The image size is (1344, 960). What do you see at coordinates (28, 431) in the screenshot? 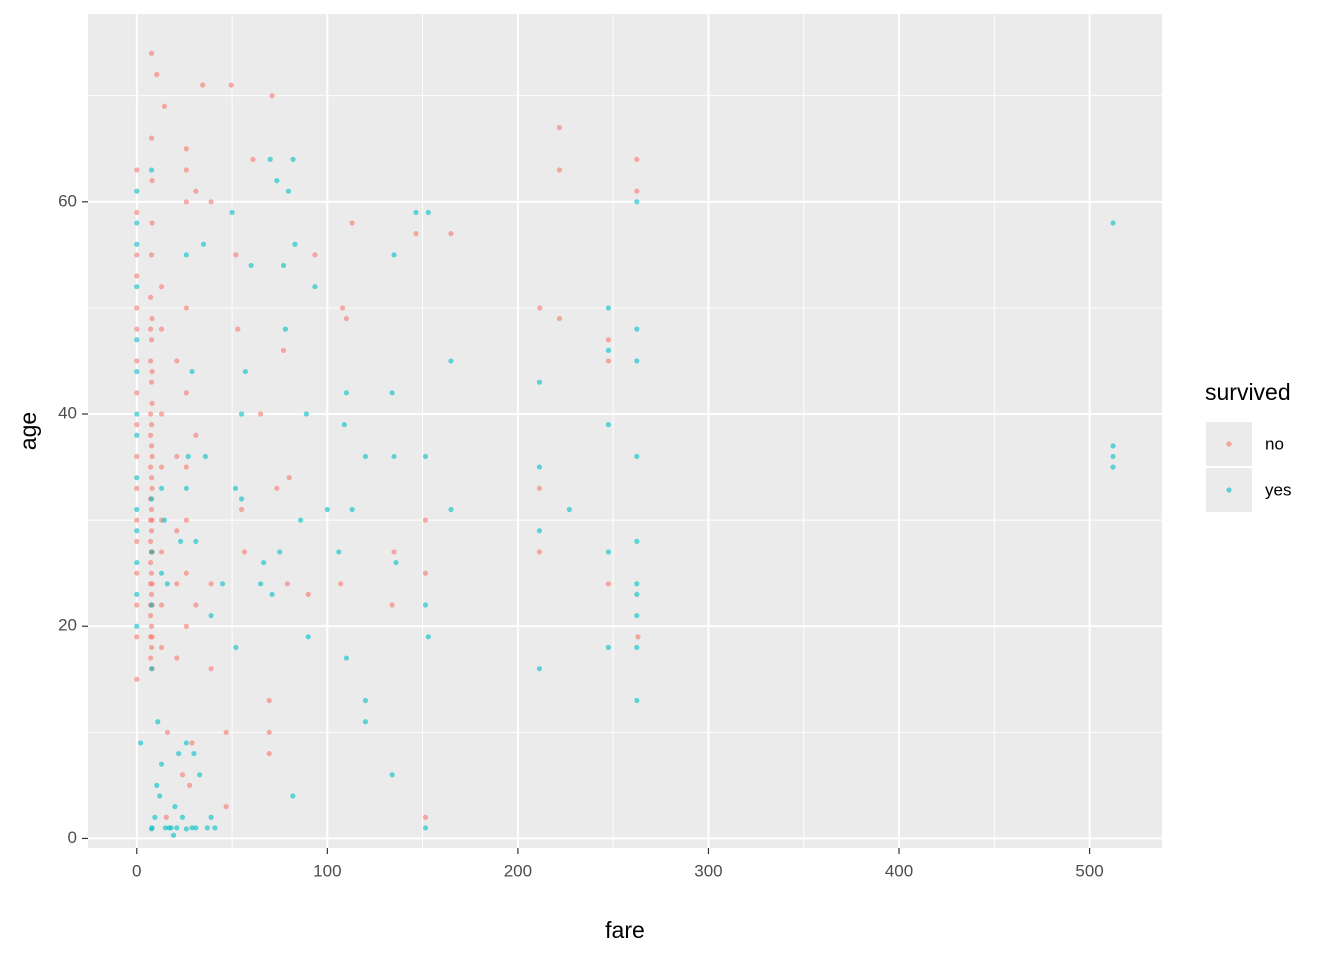
I see `y-axis-title: age` at bounding box center [28, 431].